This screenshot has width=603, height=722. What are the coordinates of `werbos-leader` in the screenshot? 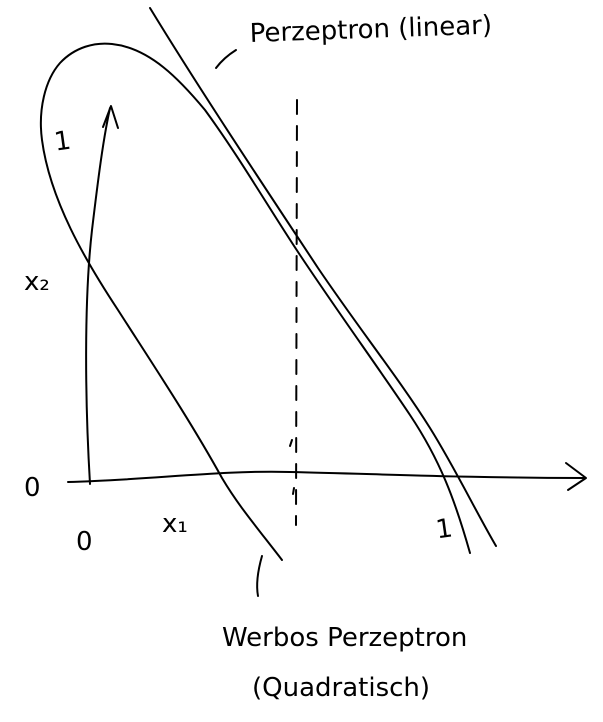 It's located at (259, 576).